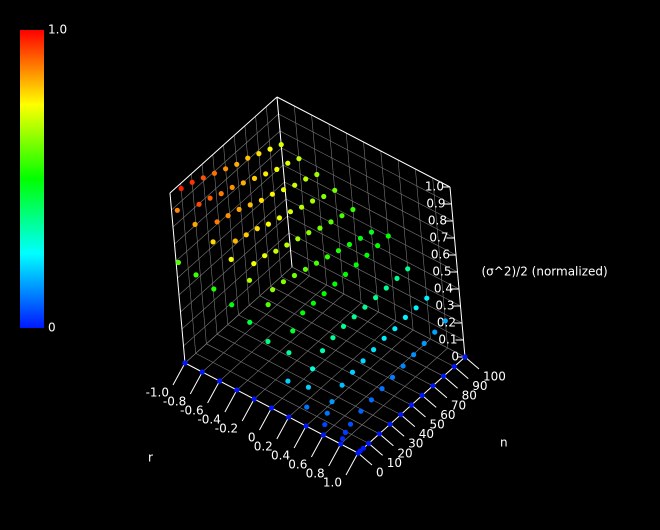 This screenshot has width=660, height=530. Describe the element at coordinates (157, 393) in the screenshot. I see `r-tick-label: -1.0` at that location.